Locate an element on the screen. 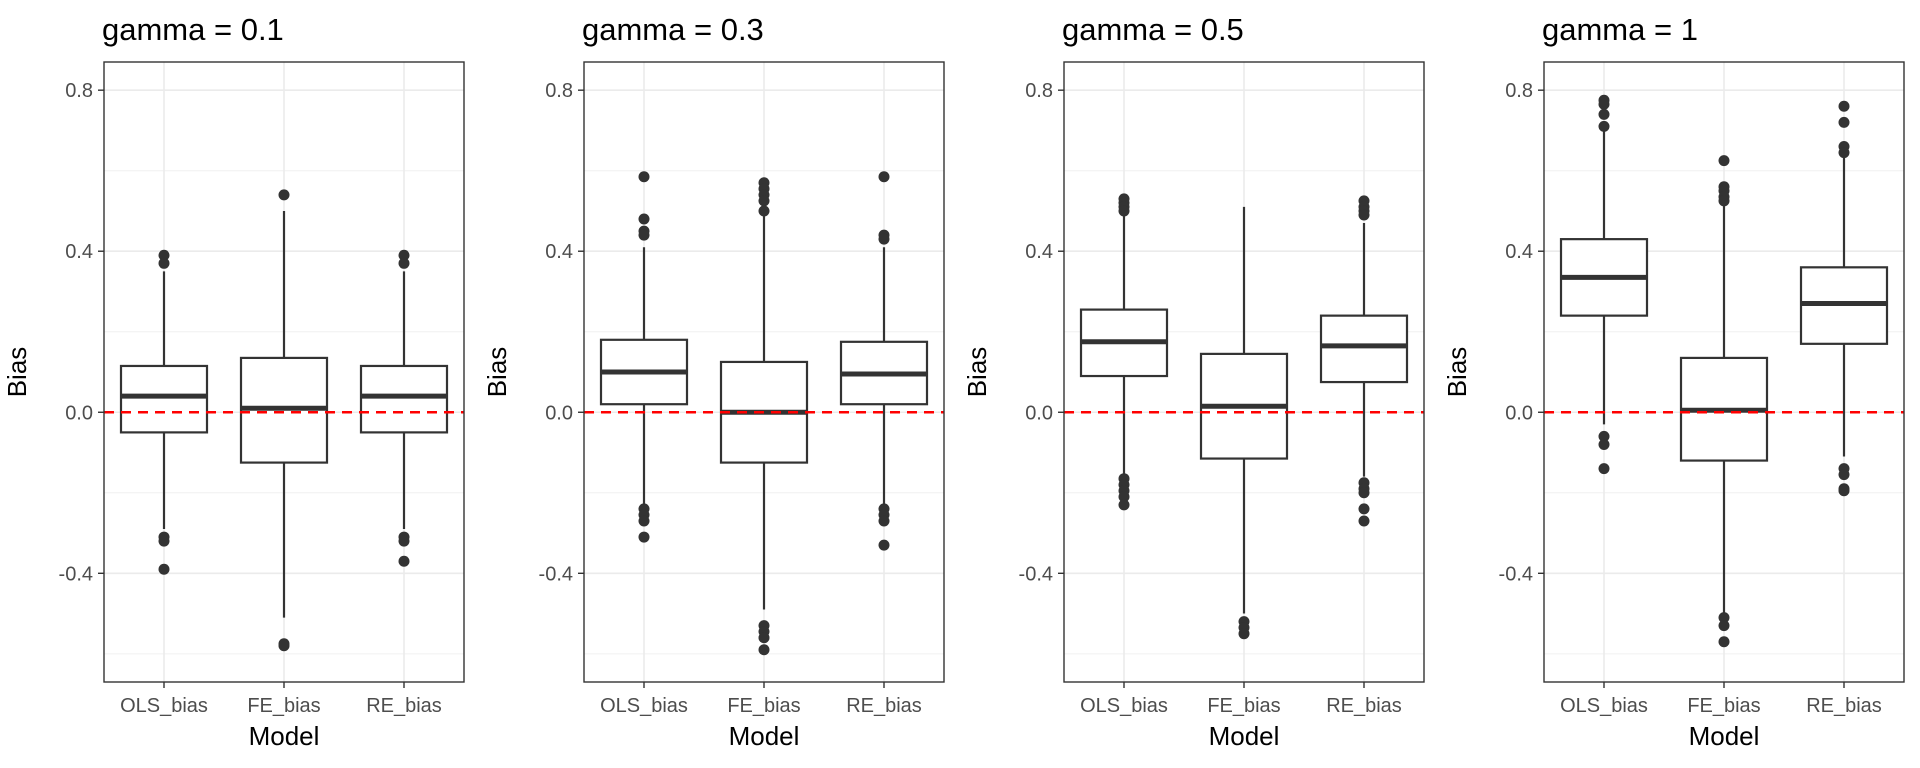 This screenshot has width=1920, height=768. facet-title: gamma = 0.5 is located at coordinates (1153, 29).